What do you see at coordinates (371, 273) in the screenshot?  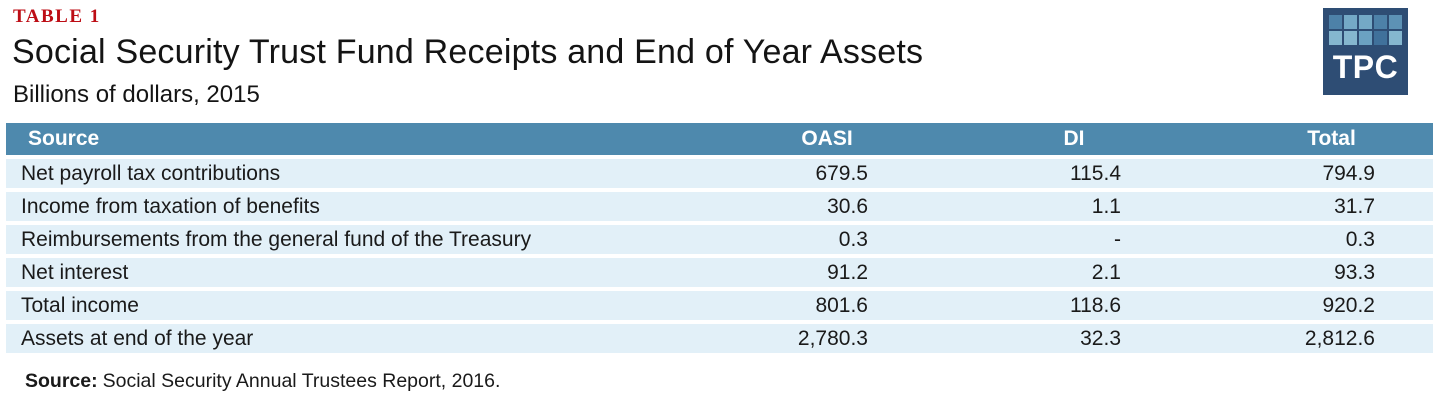 I see `row-label: Net interest` at bounding box center [371, 273].